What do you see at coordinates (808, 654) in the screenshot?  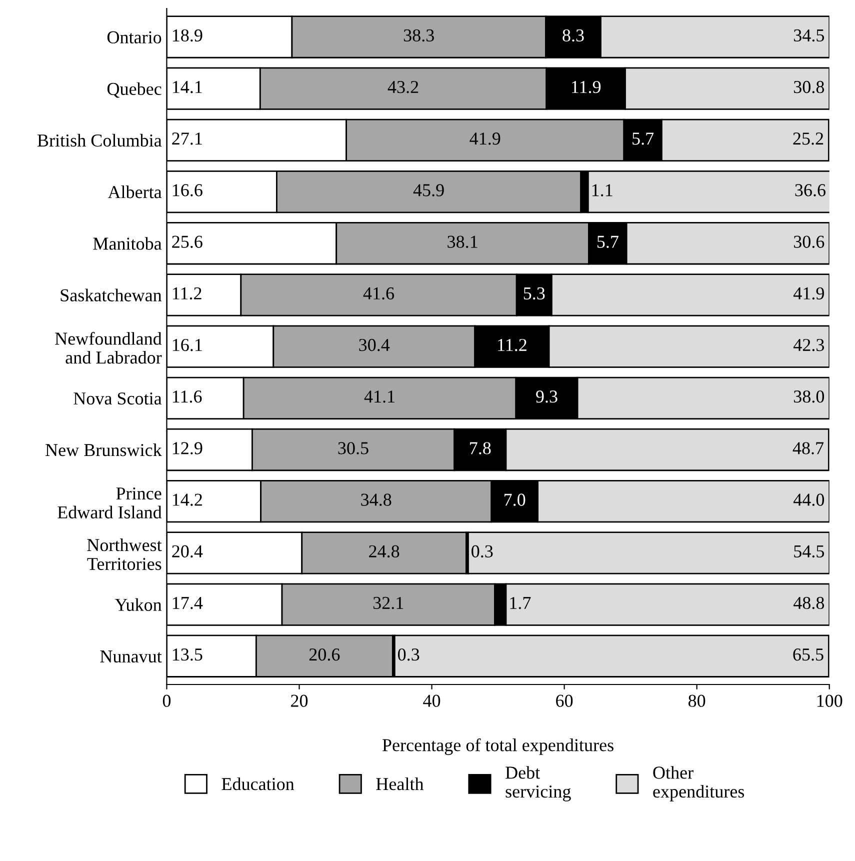 I see `data-label: 65.5` at bounding box center [808, 654].